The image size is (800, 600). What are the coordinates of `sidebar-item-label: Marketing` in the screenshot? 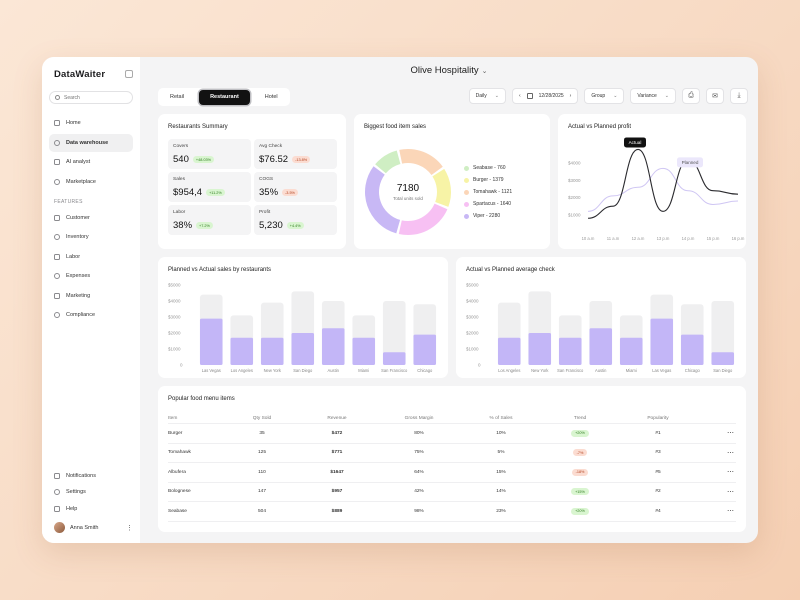 It's located at (78, 295).